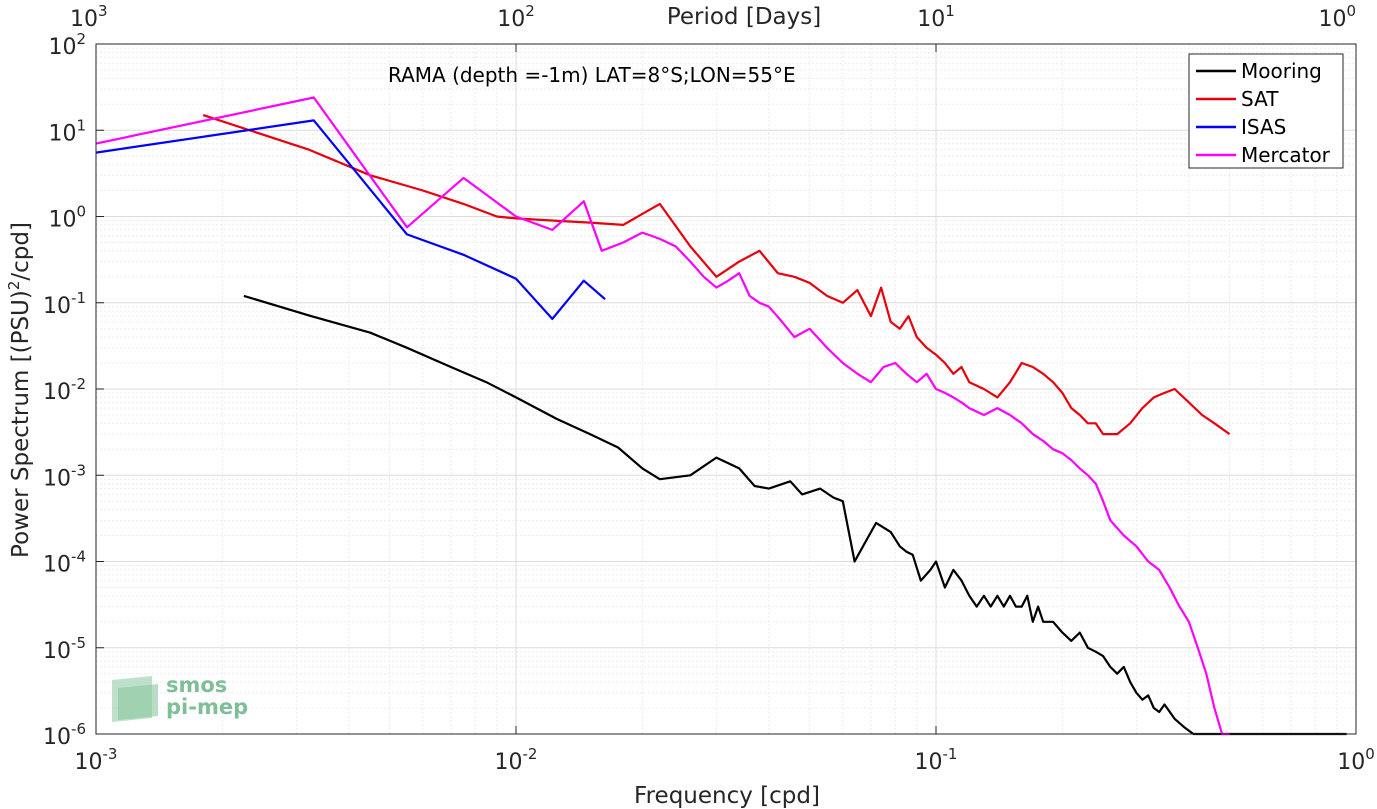 The width and height of the screenshot is (1377, 809). I want to click on top-tick-label: 10³, so click(89, 17).